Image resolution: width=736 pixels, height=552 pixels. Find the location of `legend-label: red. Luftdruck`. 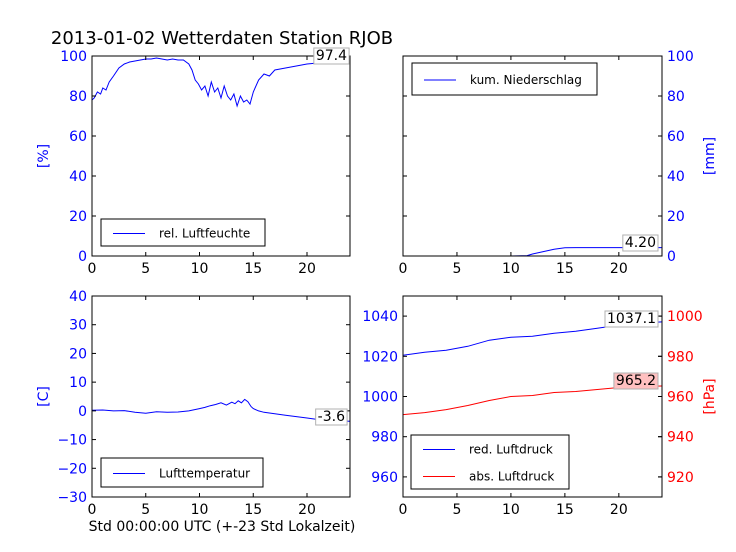

legend-label: red. Luftdruck is located at coordinates (511, 450).